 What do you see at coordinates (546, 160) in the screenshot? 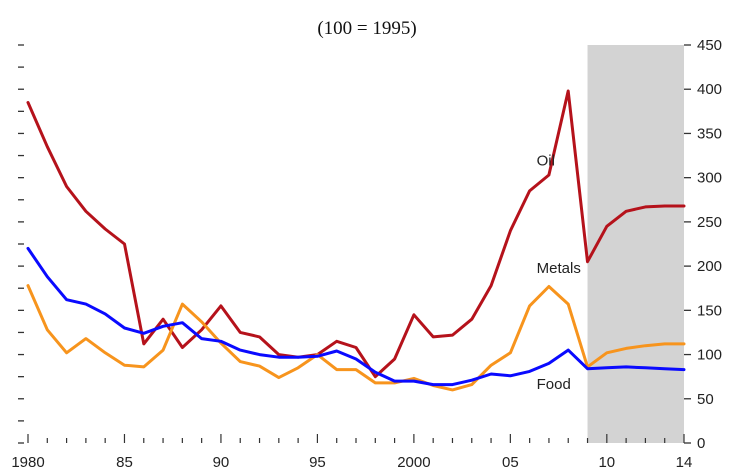
I see `series-label-oil: Oil` at bounding box center [546, 160].